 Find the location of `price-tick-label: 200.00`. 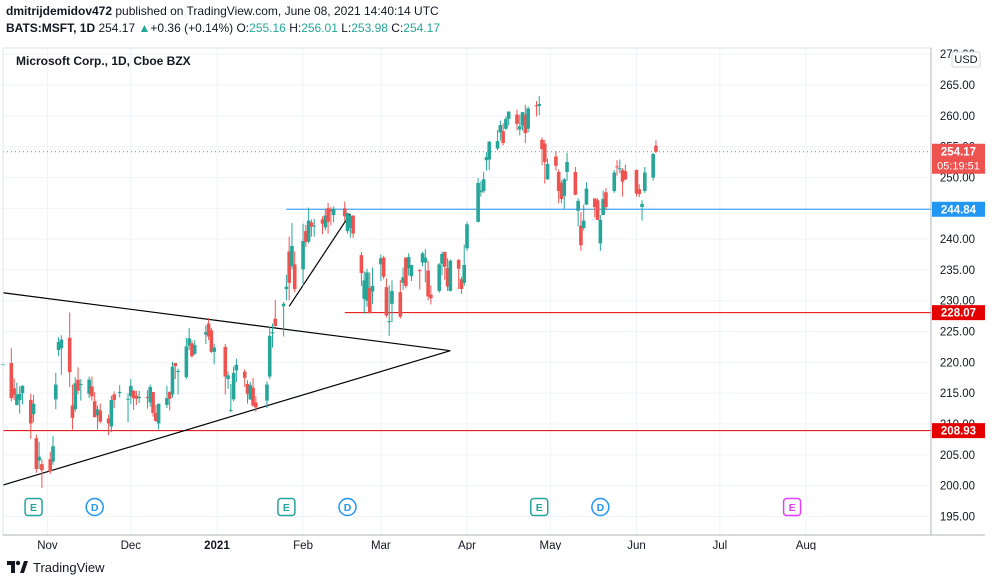

price-tick-label: 200.00 is located at coordinates (957, 487).